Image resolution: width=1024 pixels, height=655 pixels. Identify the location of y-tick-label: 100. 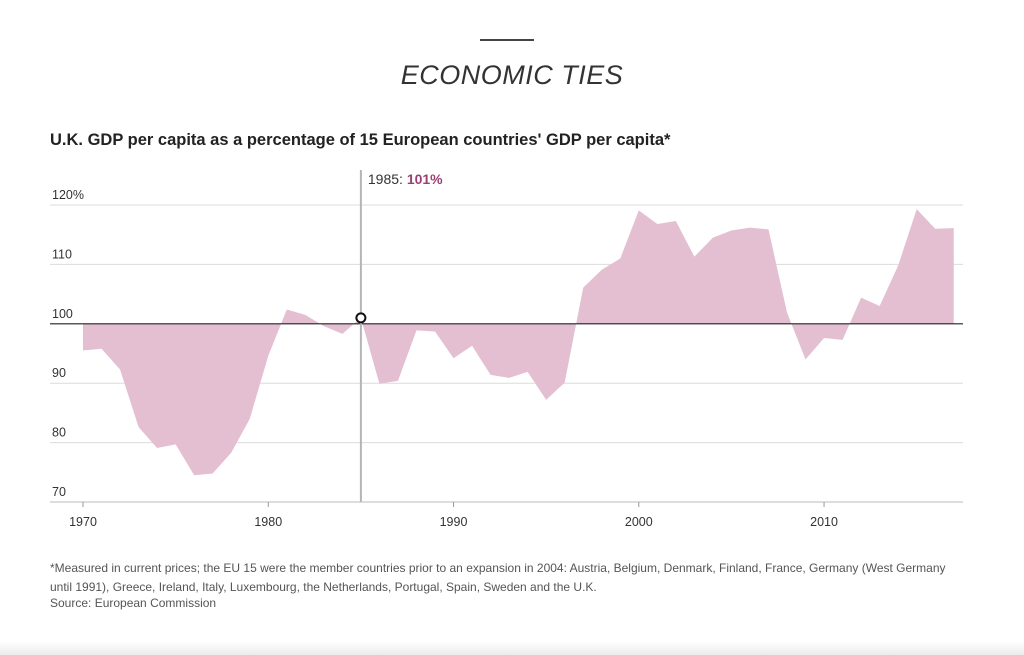
(62, 314).